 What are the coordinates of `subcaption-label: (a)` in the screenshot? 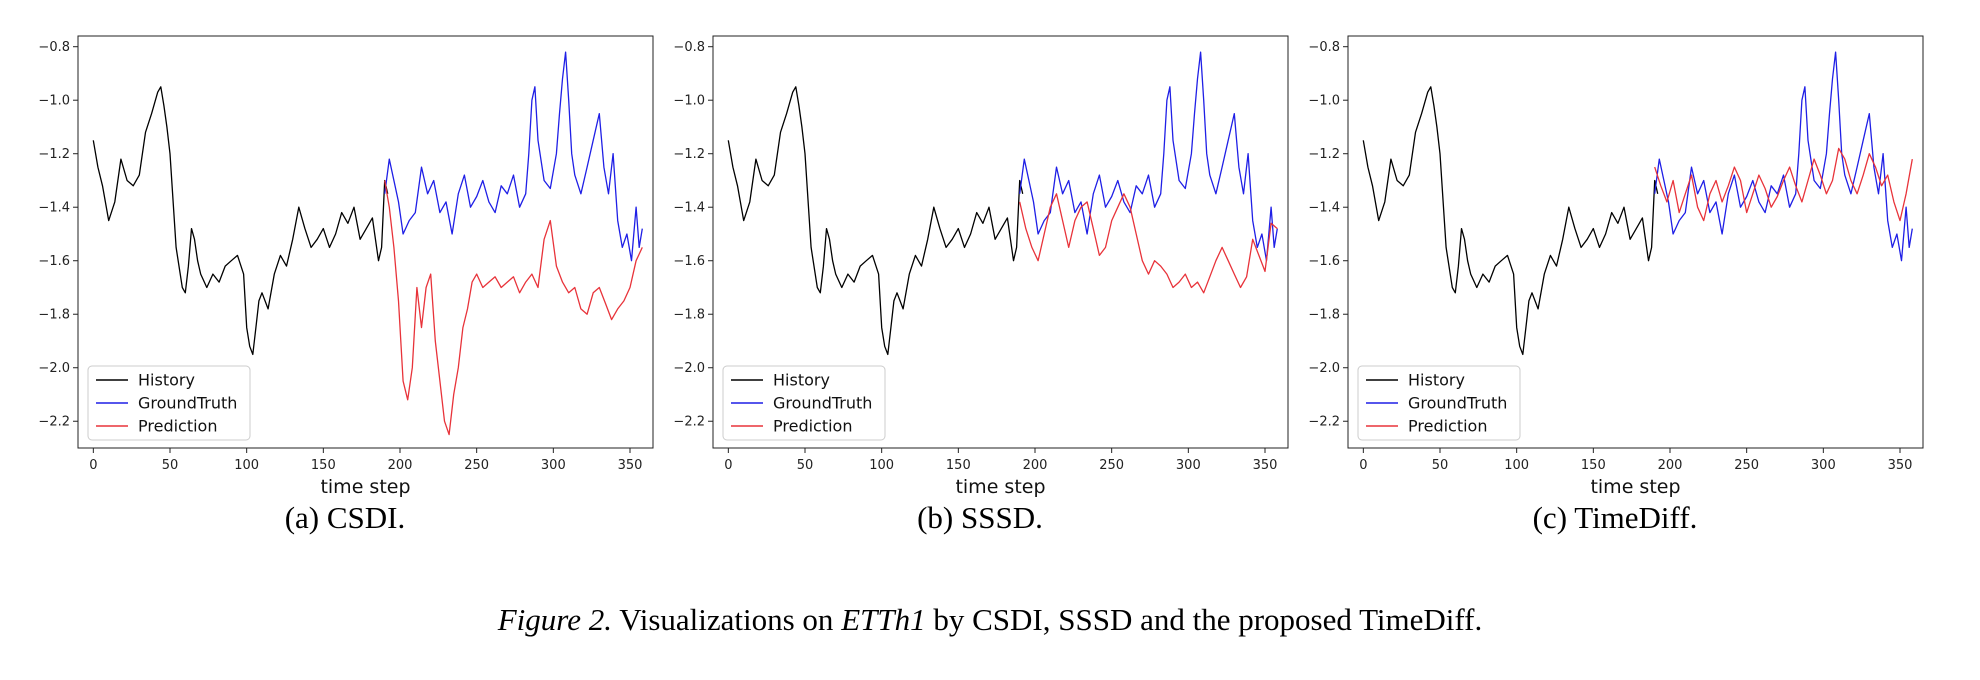 It's located at (302, 517).